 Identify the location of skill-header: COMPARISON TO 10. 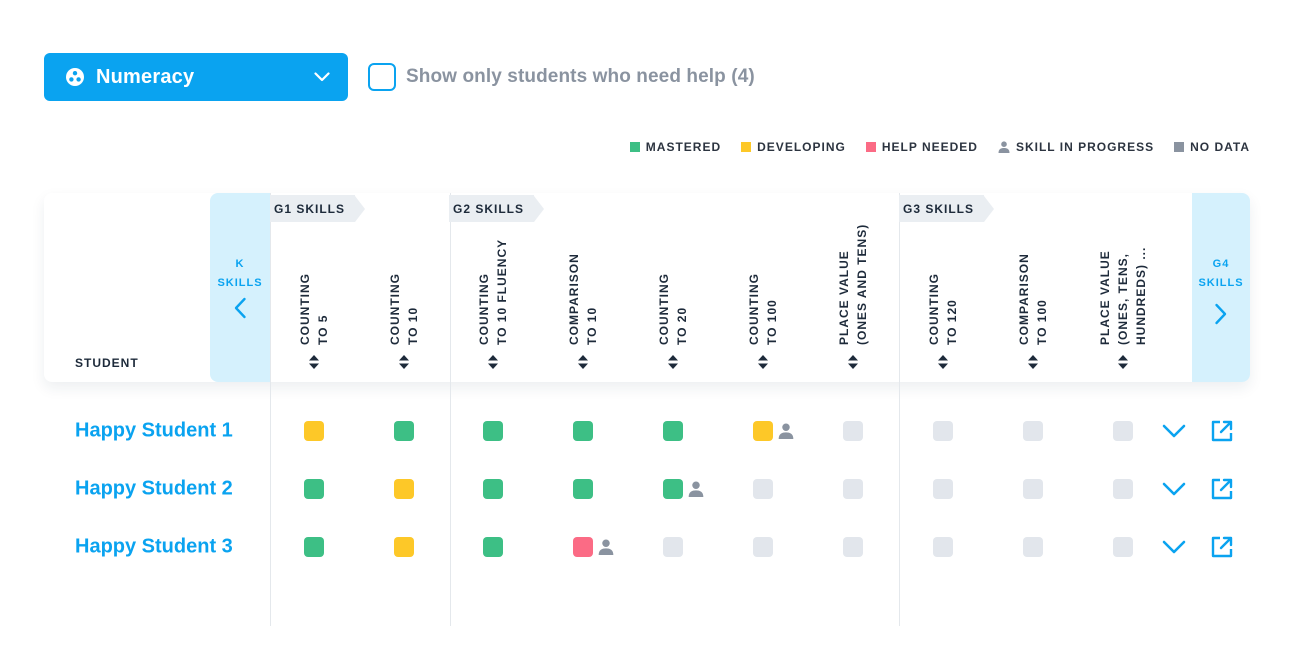
(583, 300).